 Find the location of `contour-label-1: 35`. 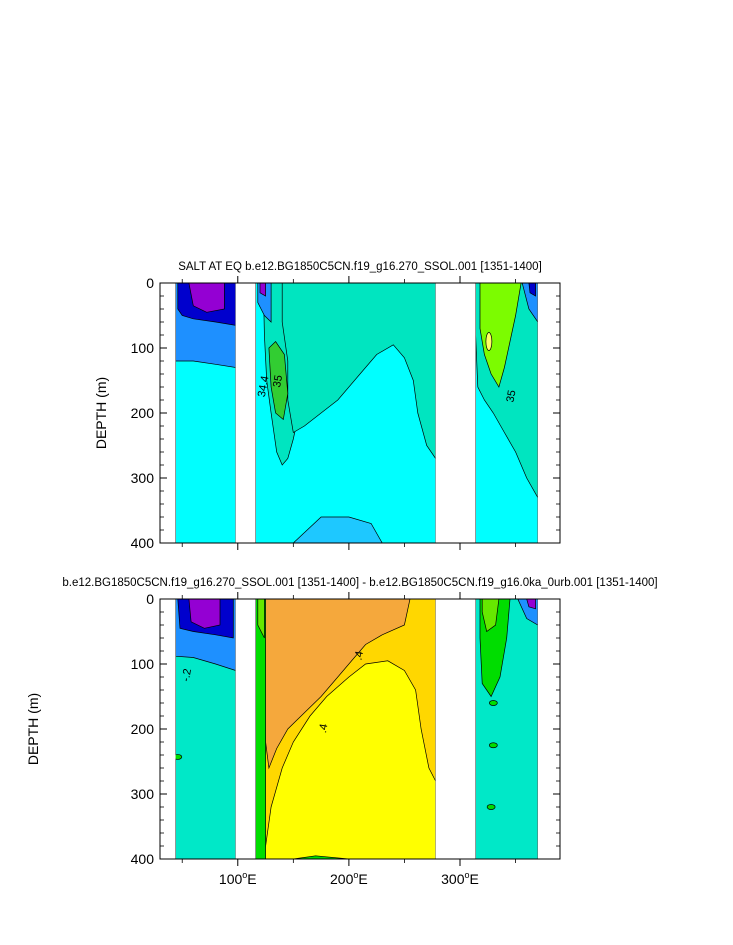

contour-label-1: 35 is located at coordinates (278, 381).